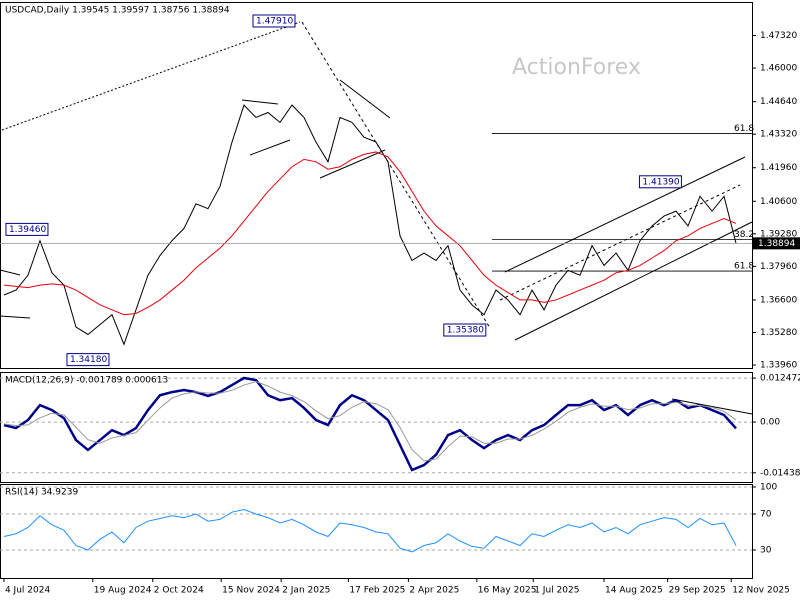 The height and width of the screenshot is (600, 800). I want to click on y-tick-label: 1.33960, so click(778, 366).